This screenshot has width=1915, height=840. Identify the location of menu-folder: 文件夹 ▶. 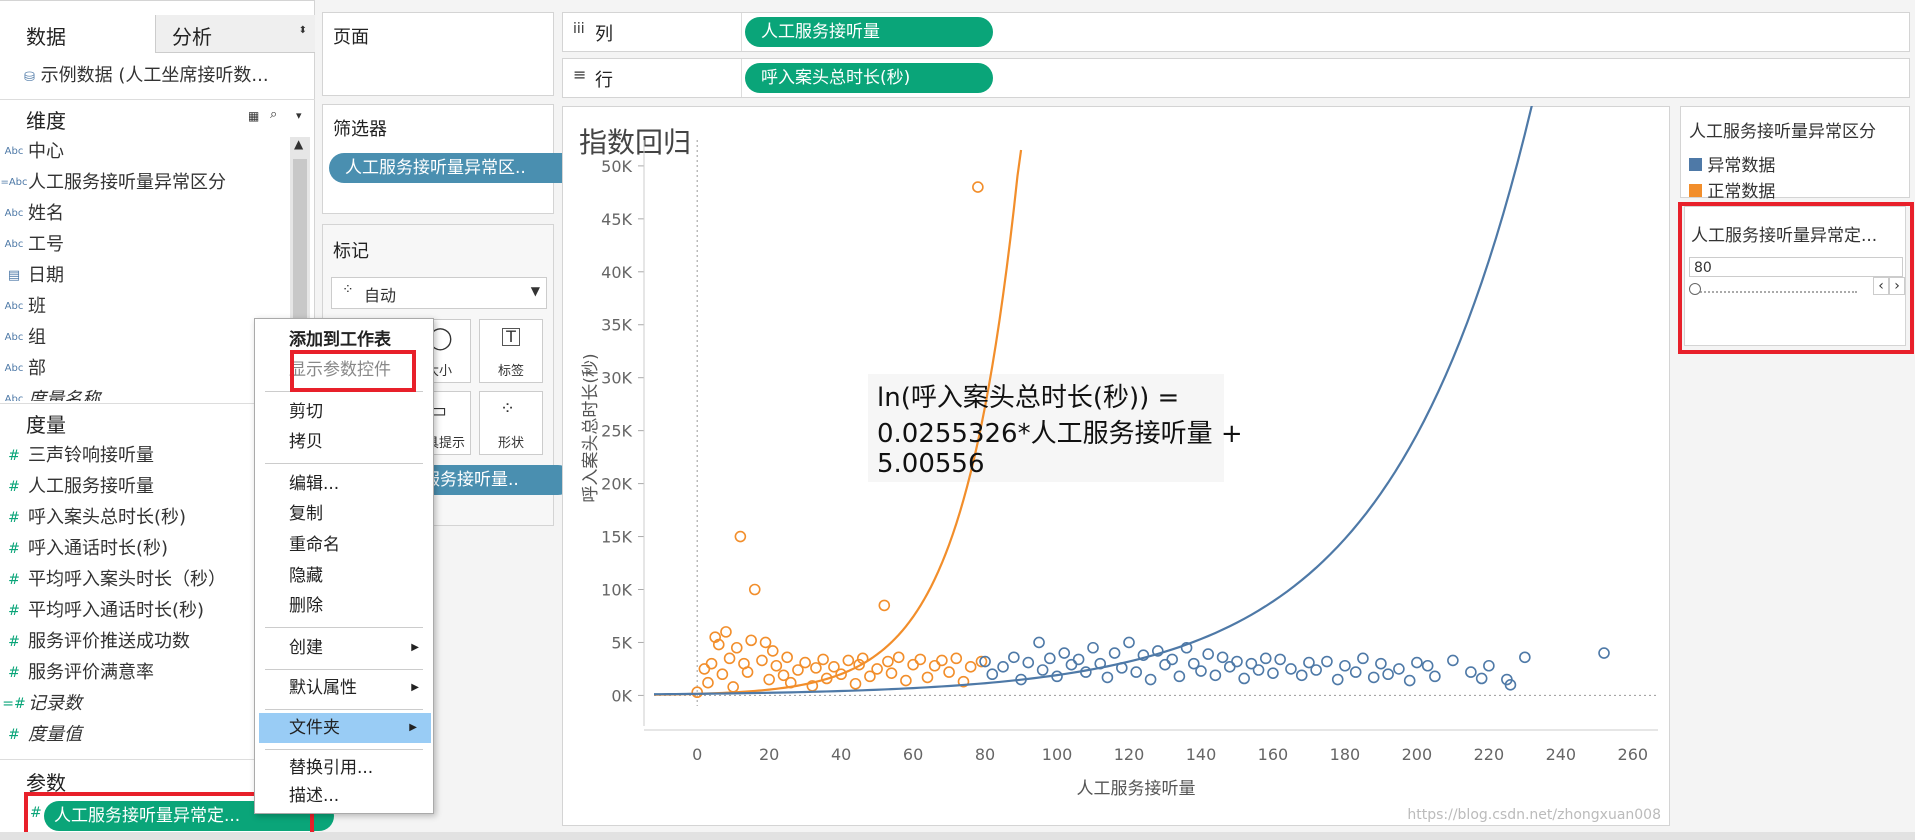
(345, 728).